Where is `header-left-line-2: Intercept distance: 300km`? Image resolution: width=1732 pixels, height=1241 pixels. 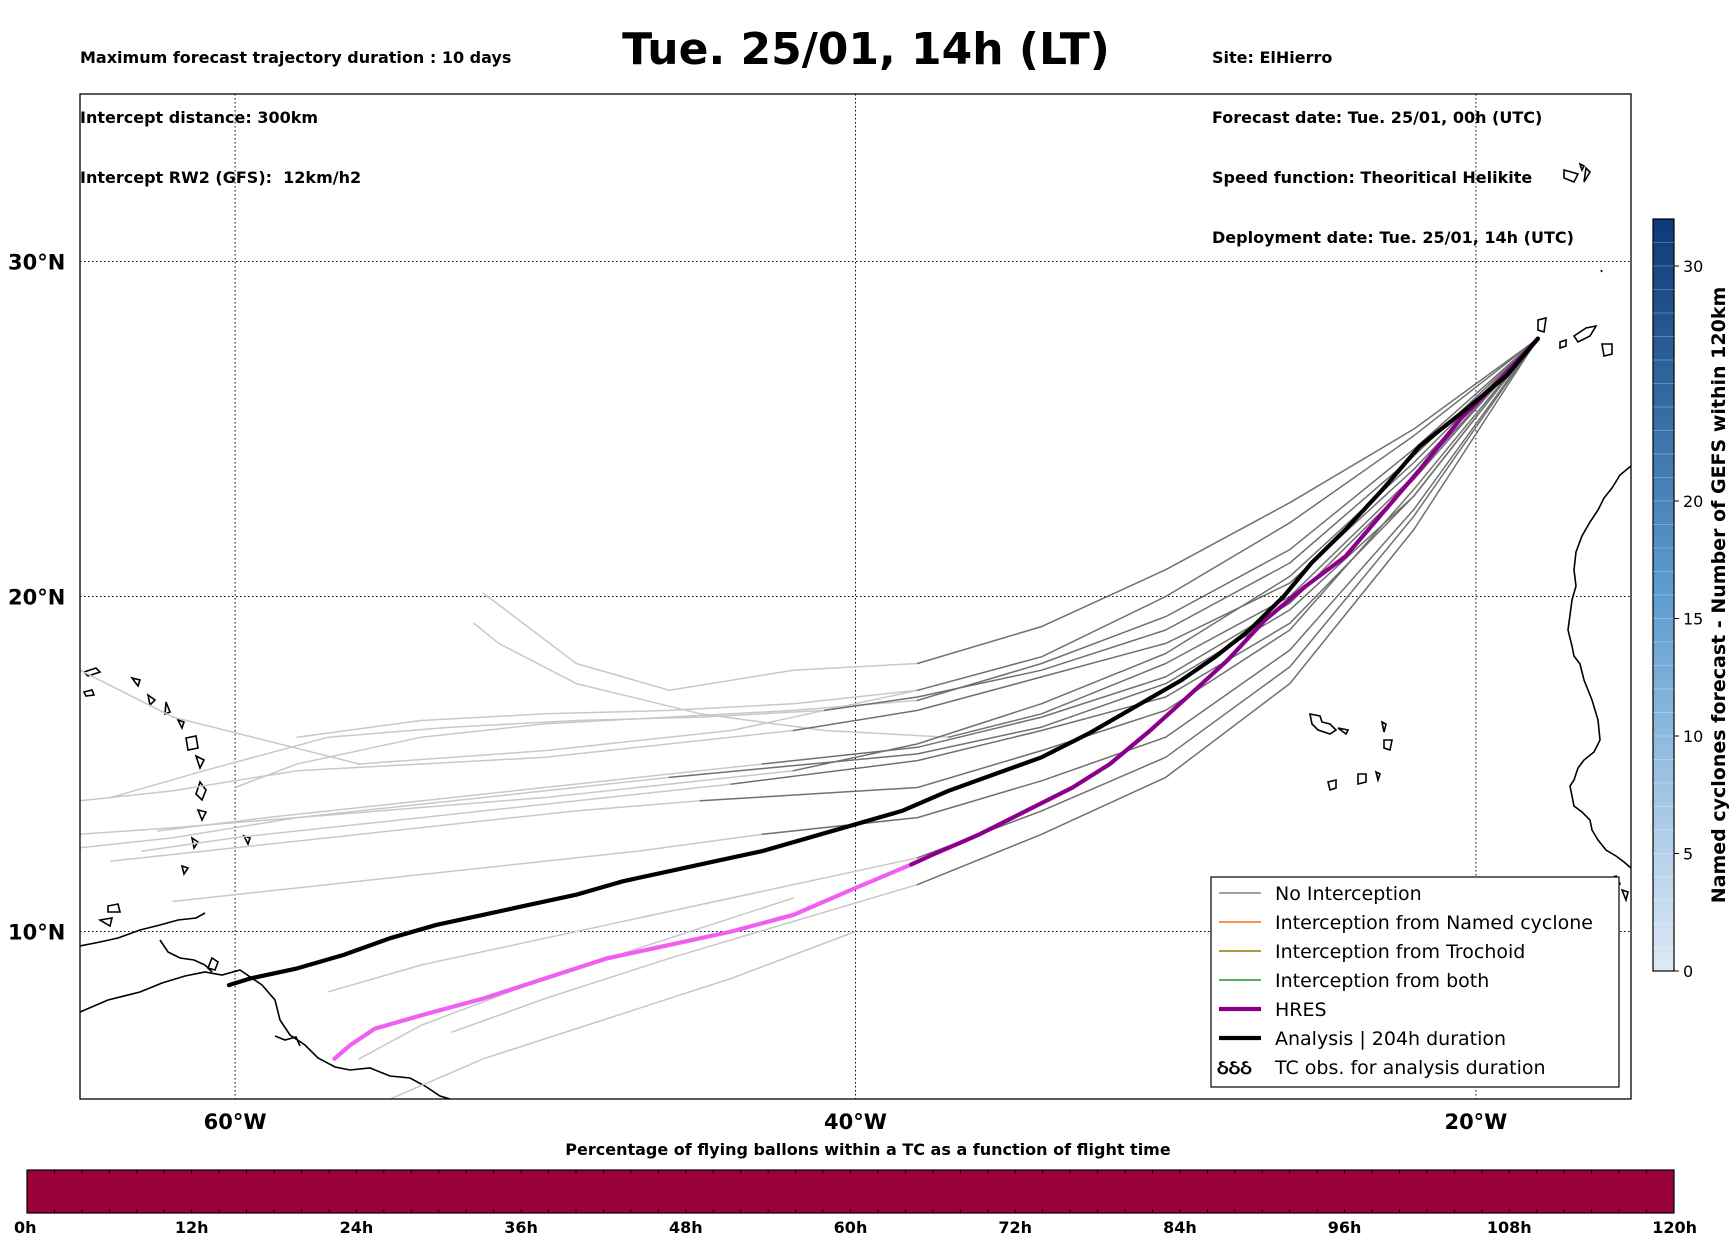 header-left-line-2: Intercept distance: 300km is located at coordinates (199, 117).